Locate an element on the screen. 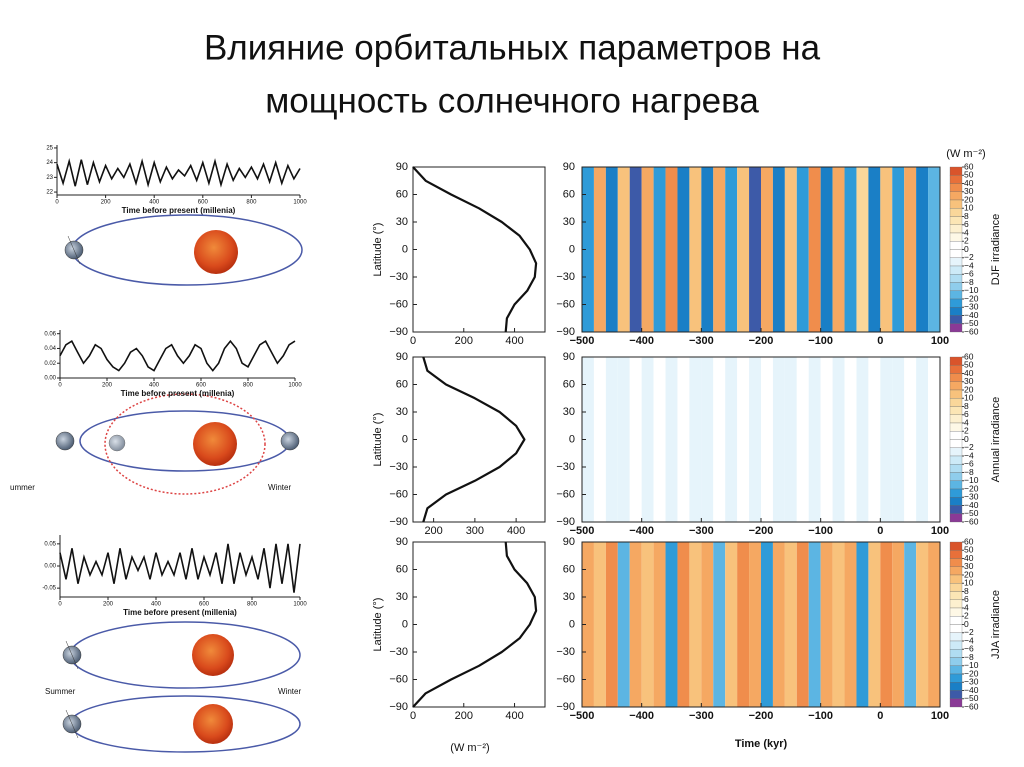  x-tick-label: −400 is located at coordinates (641, 531).